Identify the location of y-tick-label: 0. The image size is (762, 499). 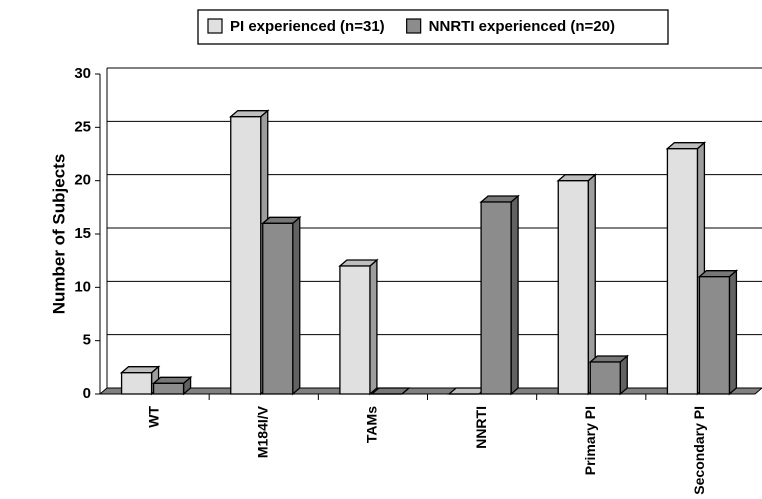
(87, 393).